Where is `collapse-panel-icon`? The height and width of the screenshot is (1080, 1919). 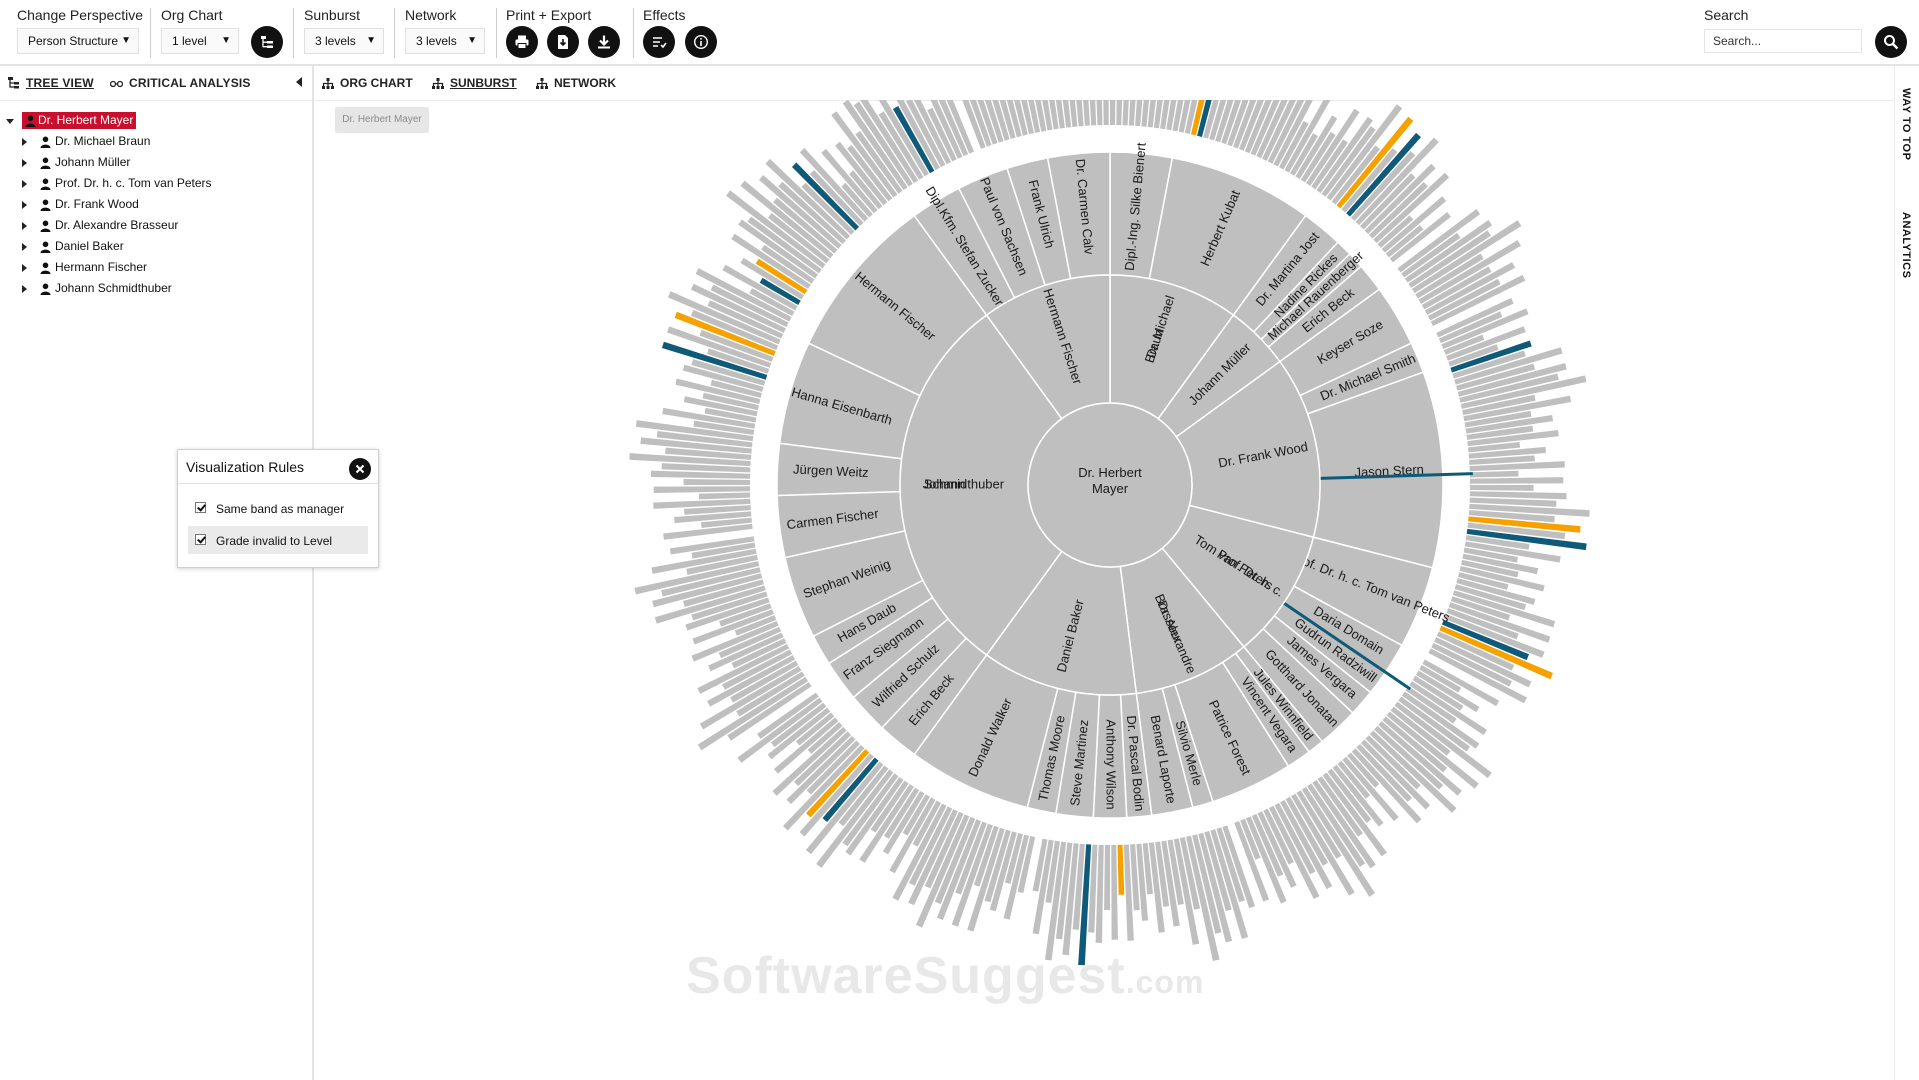
collapse-panel-icon is located at coordinates (299, 82).